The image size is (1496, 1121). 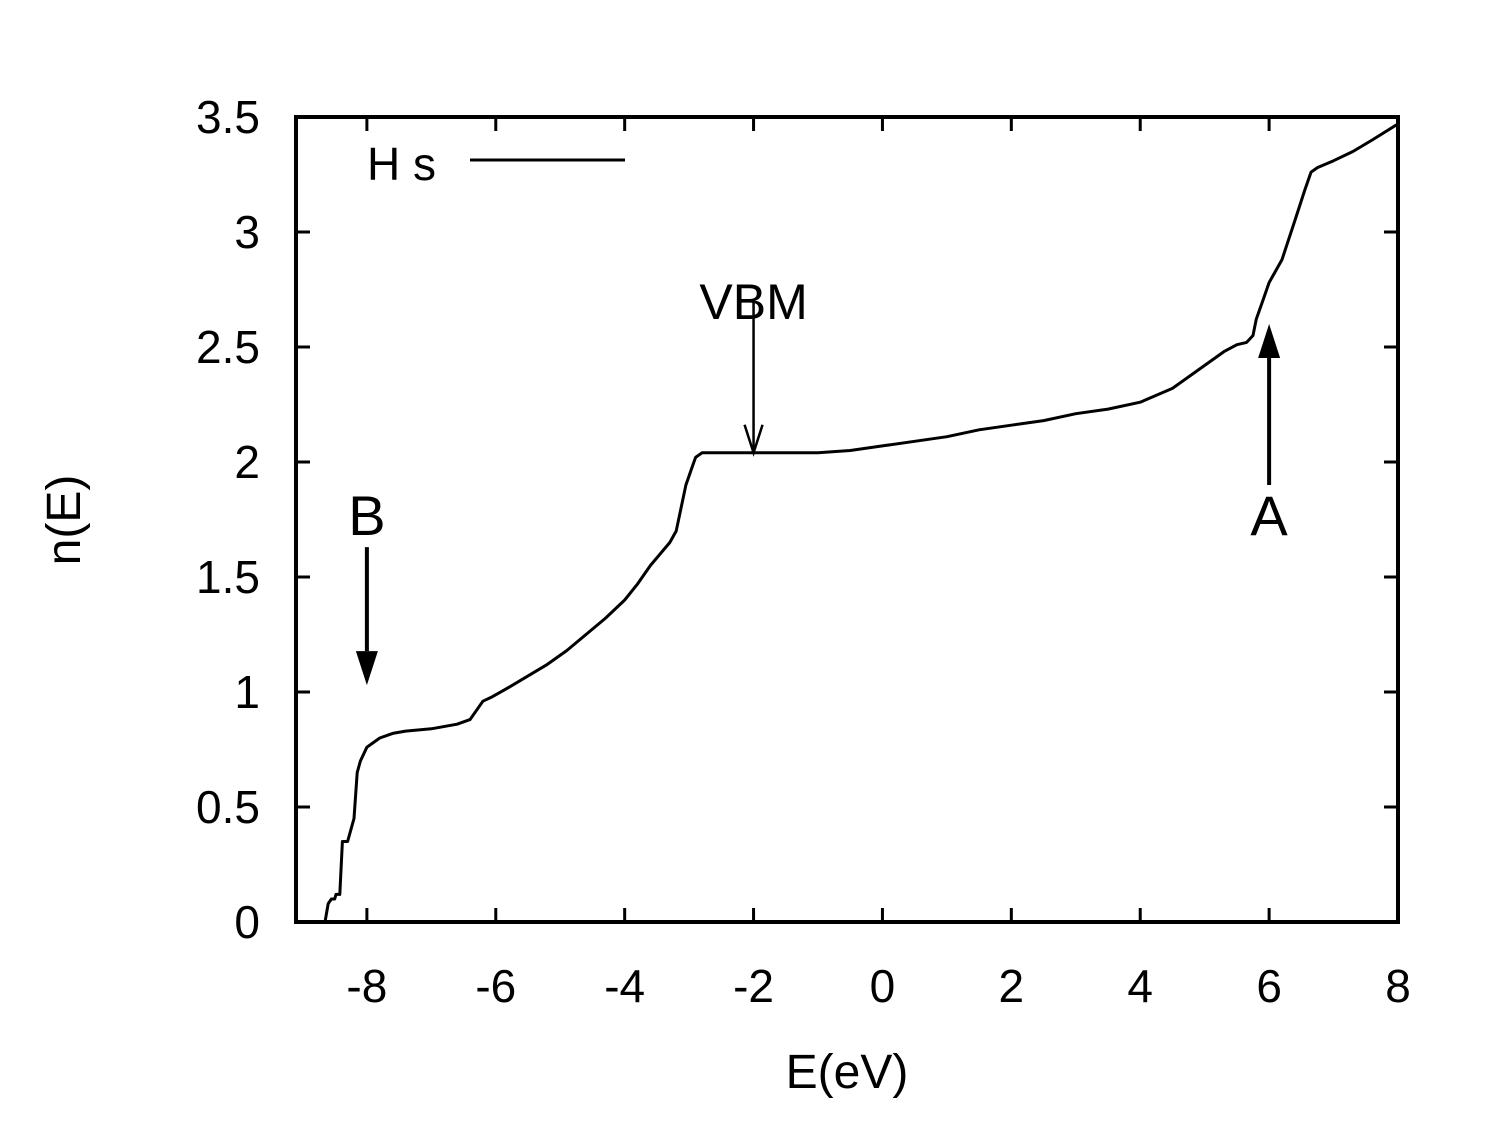 What do you see at coordinates (496, 164) in the screenshot?
I see `legend: H s` at bounding box center [496, 164].